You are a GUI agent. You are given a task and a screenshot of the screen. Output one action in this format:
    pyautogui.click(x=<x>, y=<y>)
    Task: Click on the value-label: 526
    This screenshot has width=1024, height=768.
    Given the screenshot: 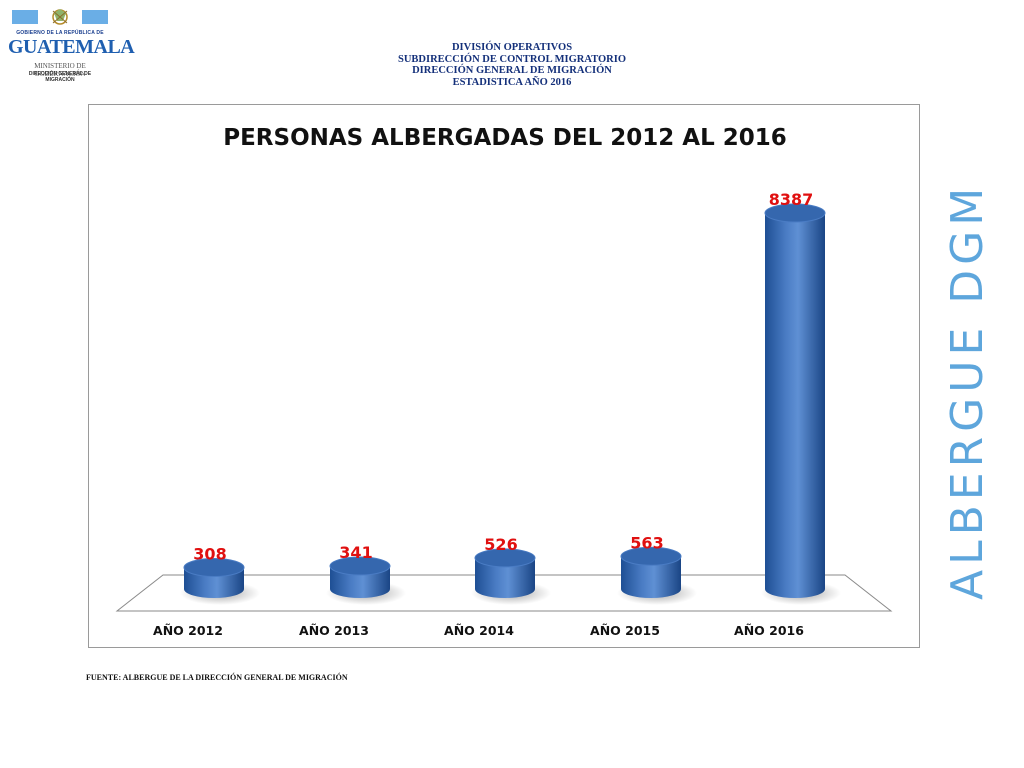 What is the action you would take?
    pyautogui.click(x=500, y=544)
    